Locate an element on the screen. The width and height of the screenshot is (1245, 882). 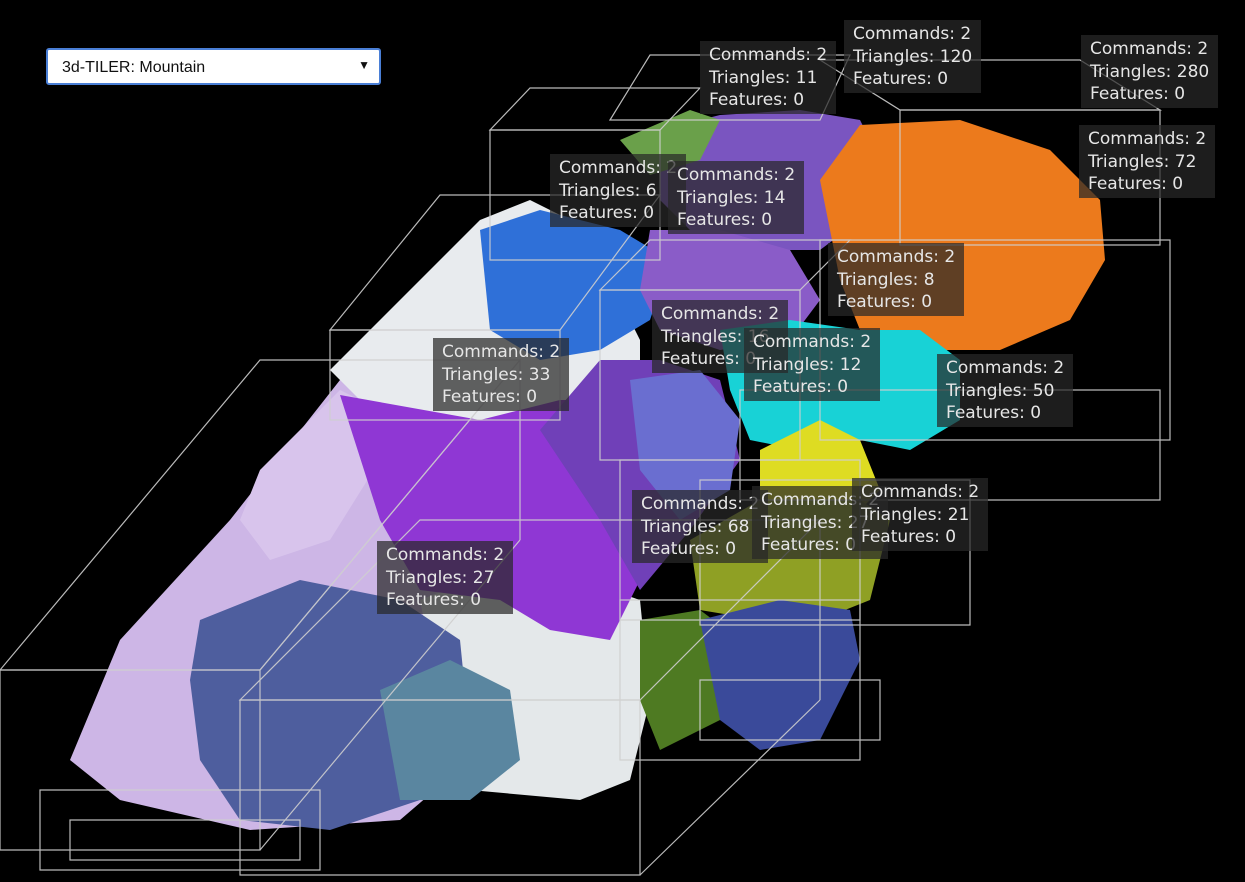
tile-light-purple is located at coordinates (310, 475).